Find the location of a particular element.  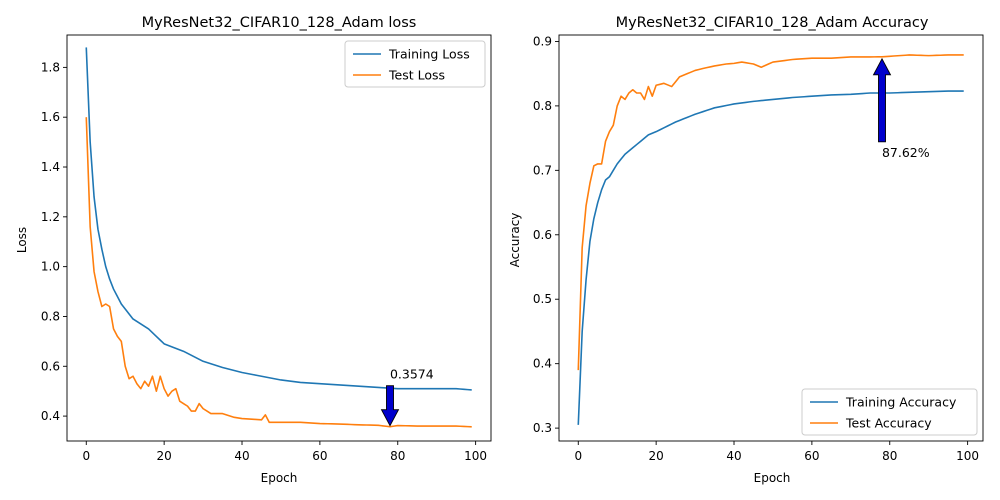

accuracy-legend: Training Accuracy Test Accuracy is located at coordinates (889, 412).